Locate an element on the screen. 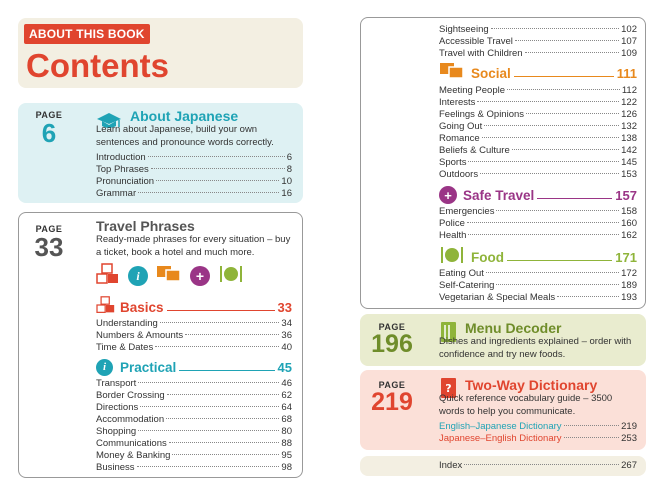  about-page-box: PAGE 6 is located at coordinates (49, 128).